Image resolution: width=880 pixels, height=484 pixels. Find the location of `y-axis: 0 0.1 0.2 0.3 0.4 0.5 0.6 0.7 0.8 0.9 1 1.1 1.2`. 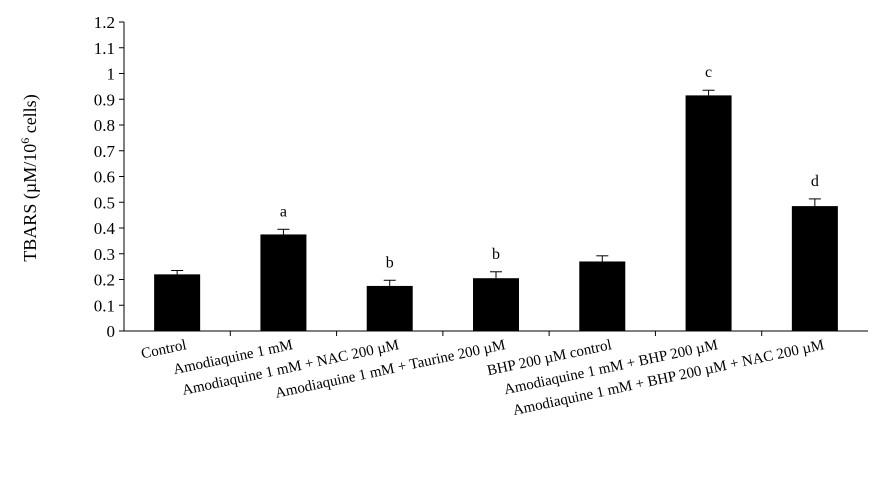

y-axis: 0 0.1 0.2 0.3 0.4 0.5 0.6 0.7 0.8 0.9 1 1.1 1.2 is located at coordinates (109, 177).